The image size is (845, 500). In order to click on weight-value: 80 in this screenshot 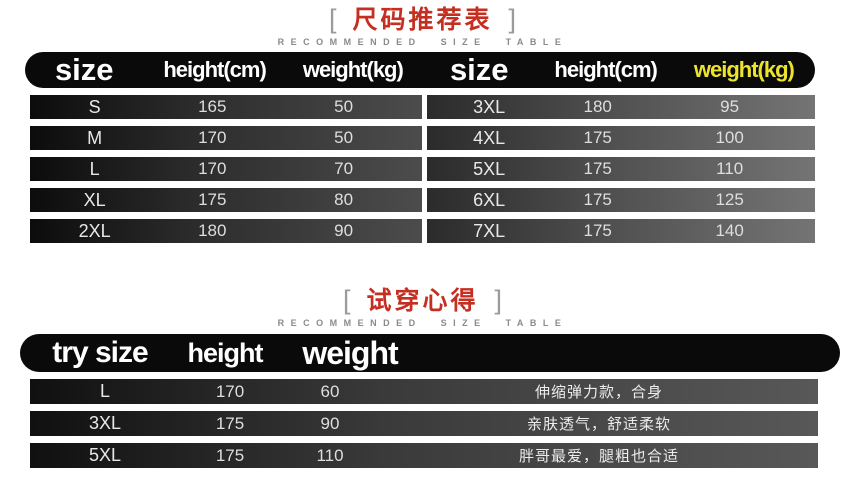, I will do `click(344, 199)`.